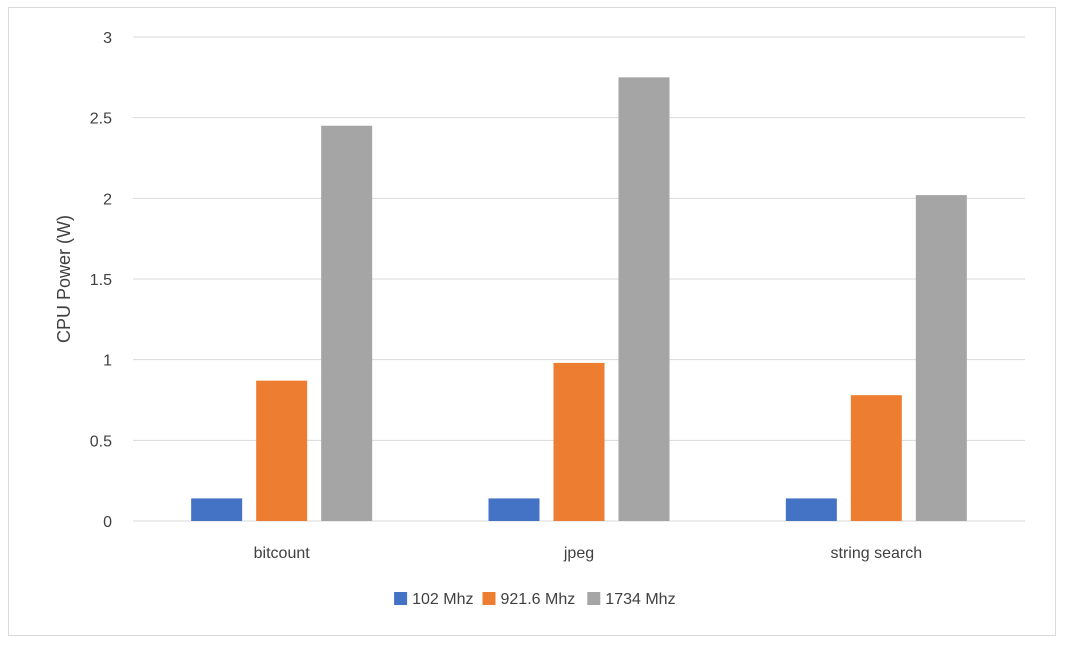 The image size is (1066, 646). Describe the element at coordinates (107, 361) in the screenshot. I see `y-tick-label: 1` at that location.